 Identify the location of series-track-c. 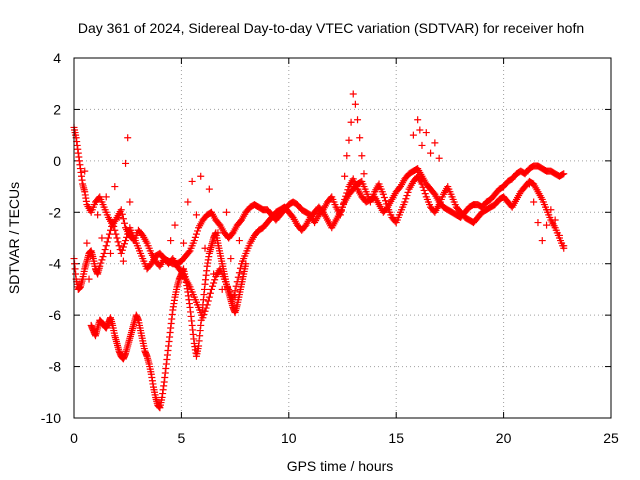
(168, 320).